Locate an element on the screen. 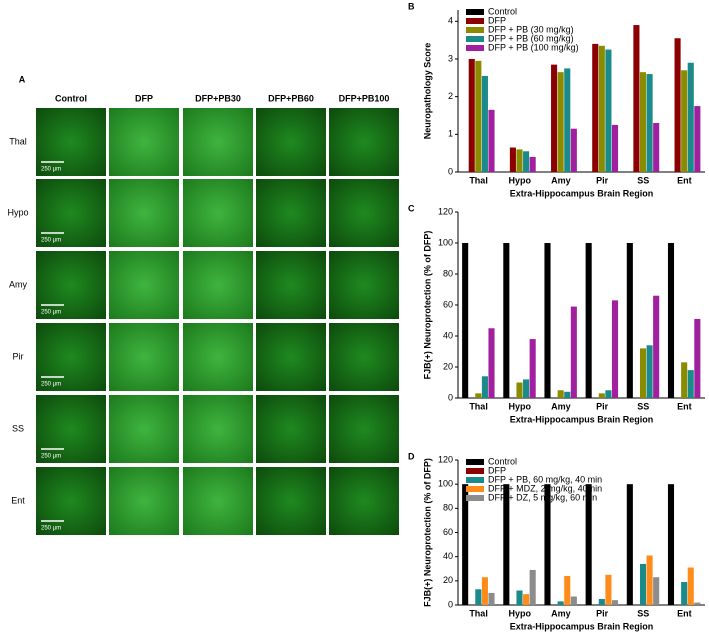 The image size is (709, 634). y-tick-label: 60 is located at coordinates (448, 532).